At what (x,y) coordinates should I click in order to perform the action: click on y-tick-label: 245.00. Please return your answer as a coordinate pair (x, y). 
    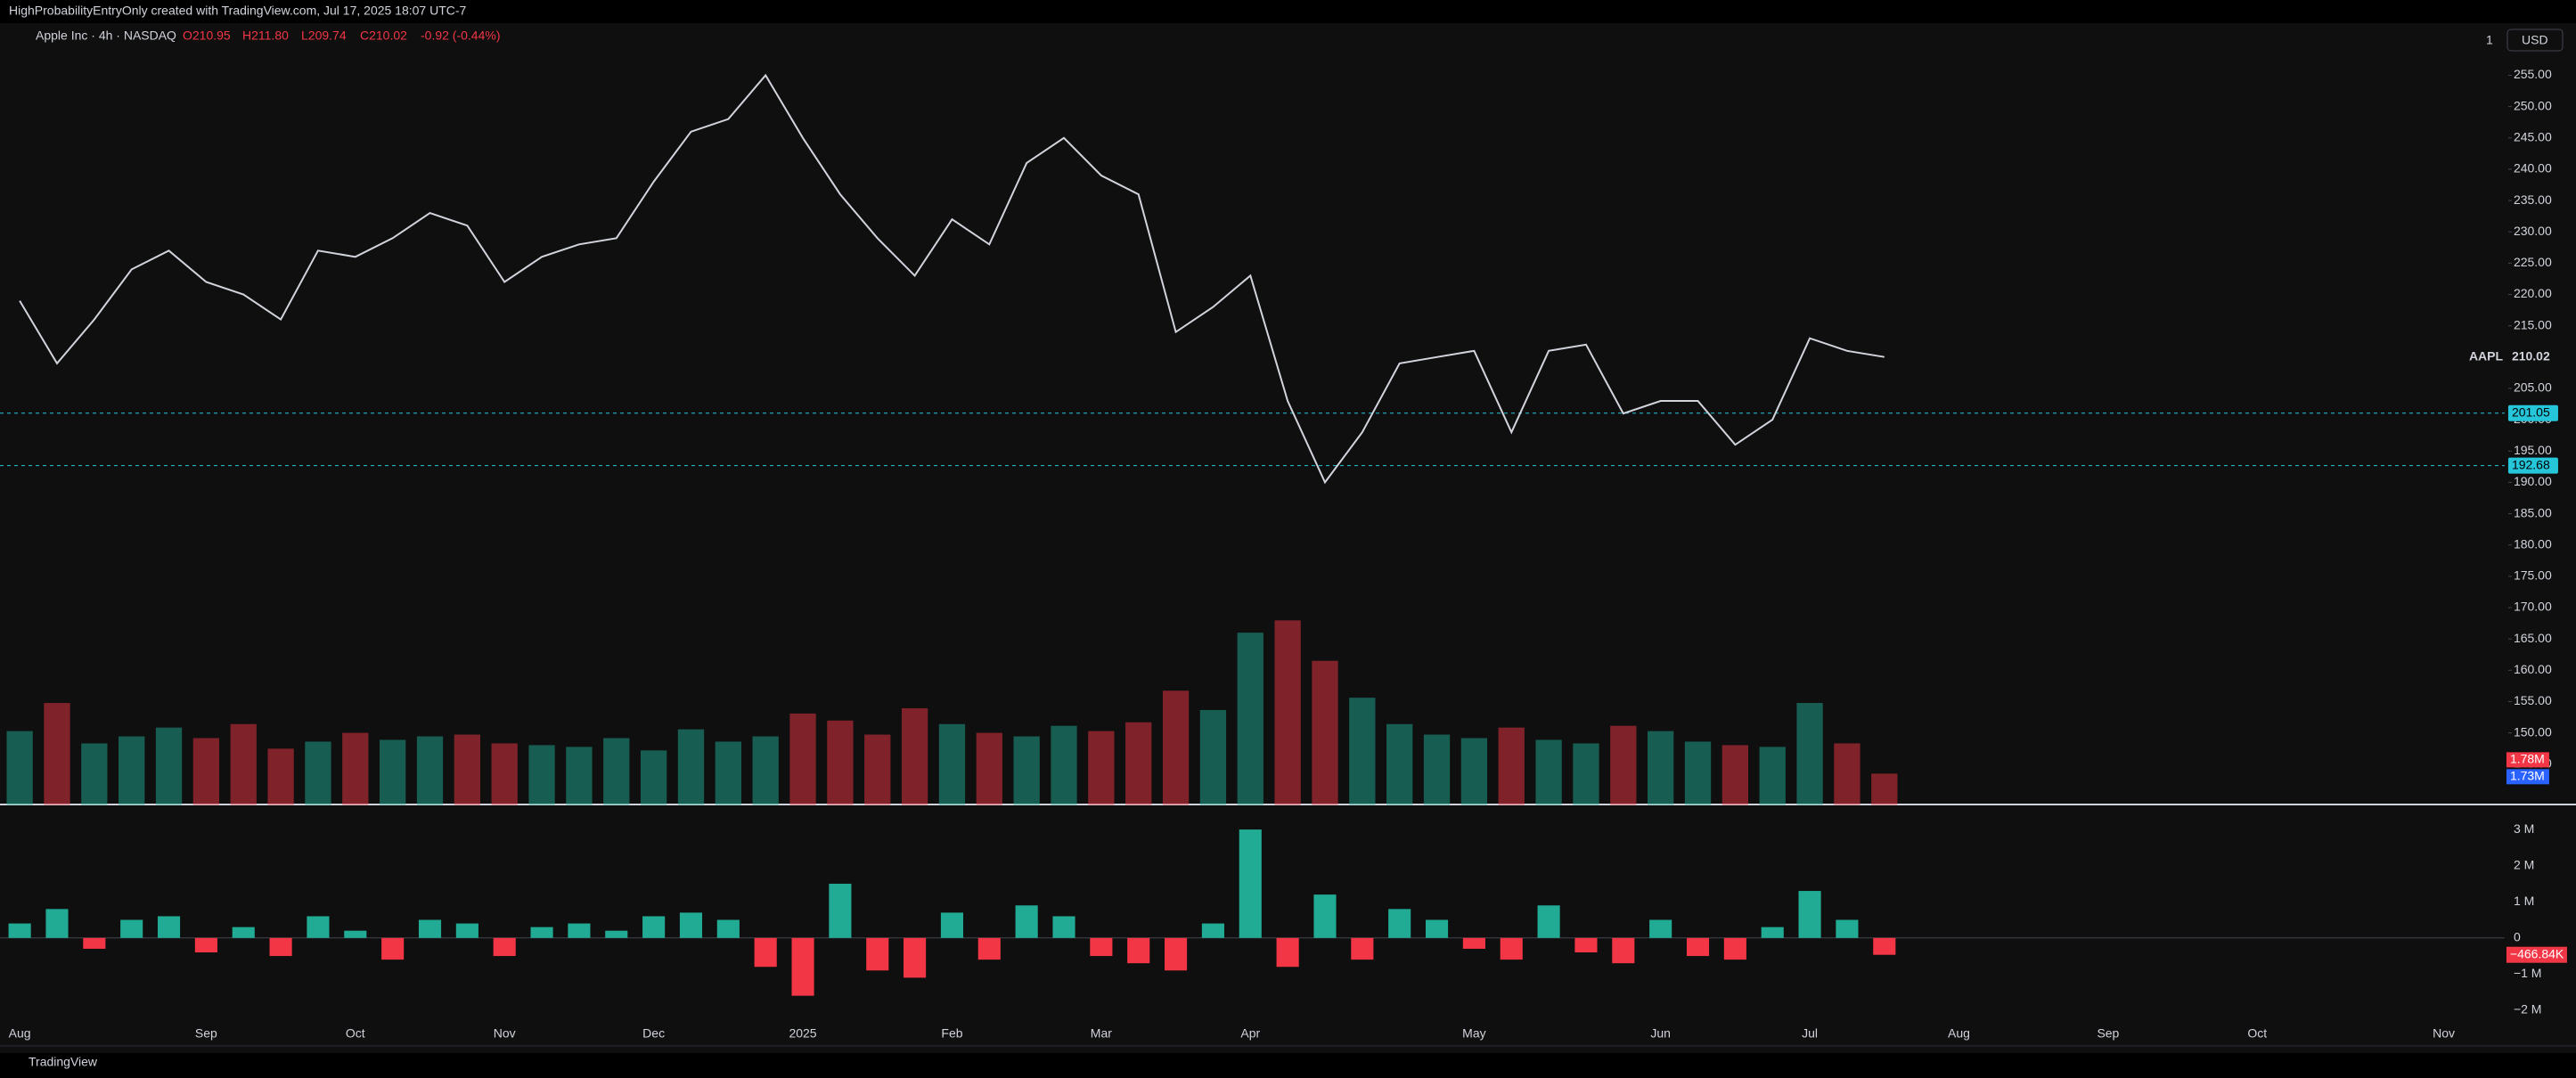
    Looking at the image, I should click on (2533, 136).